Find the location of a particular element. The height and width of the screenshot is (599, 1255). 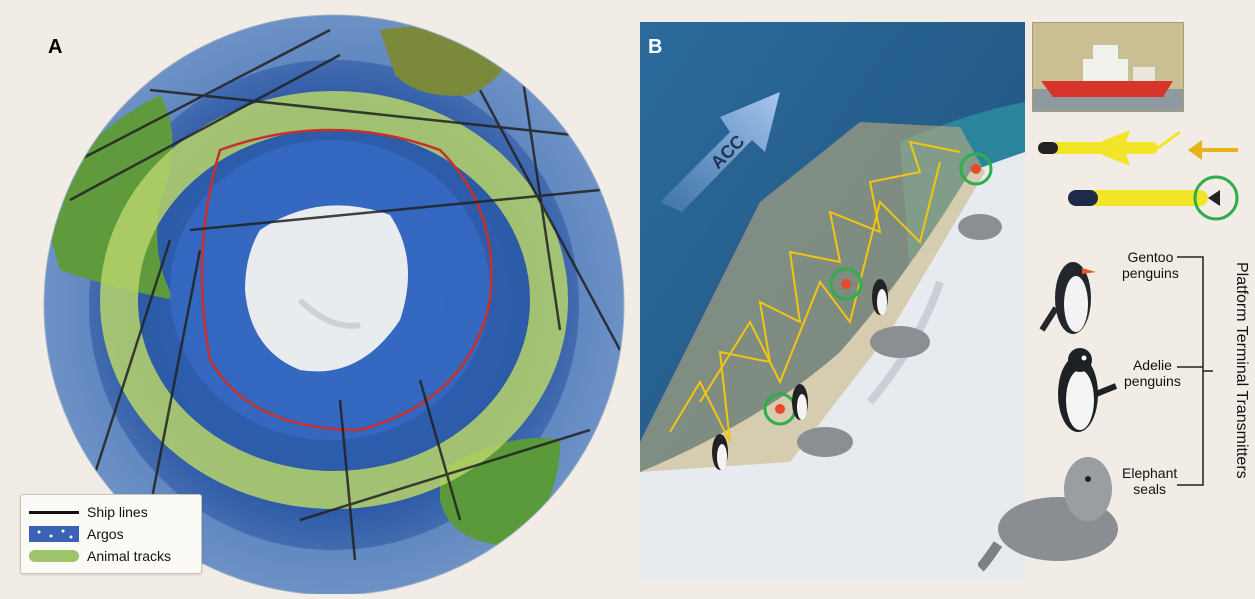

ship-lines-swatch is located at coordinates (54, 512).